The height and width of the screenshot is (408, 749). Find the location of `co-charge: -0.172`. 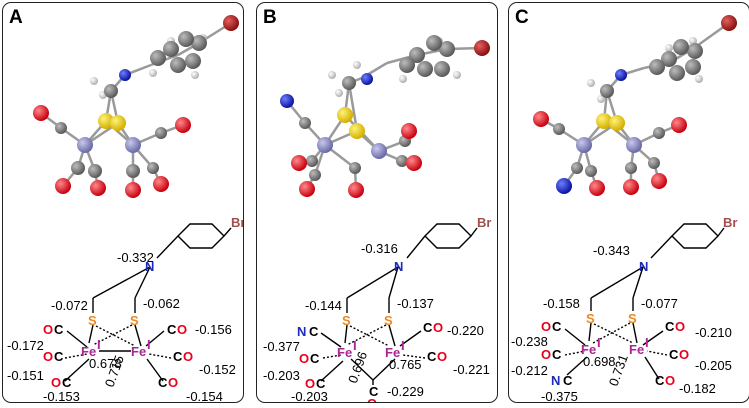

co-charge: -0.172 is located at coordinates (25, 345).